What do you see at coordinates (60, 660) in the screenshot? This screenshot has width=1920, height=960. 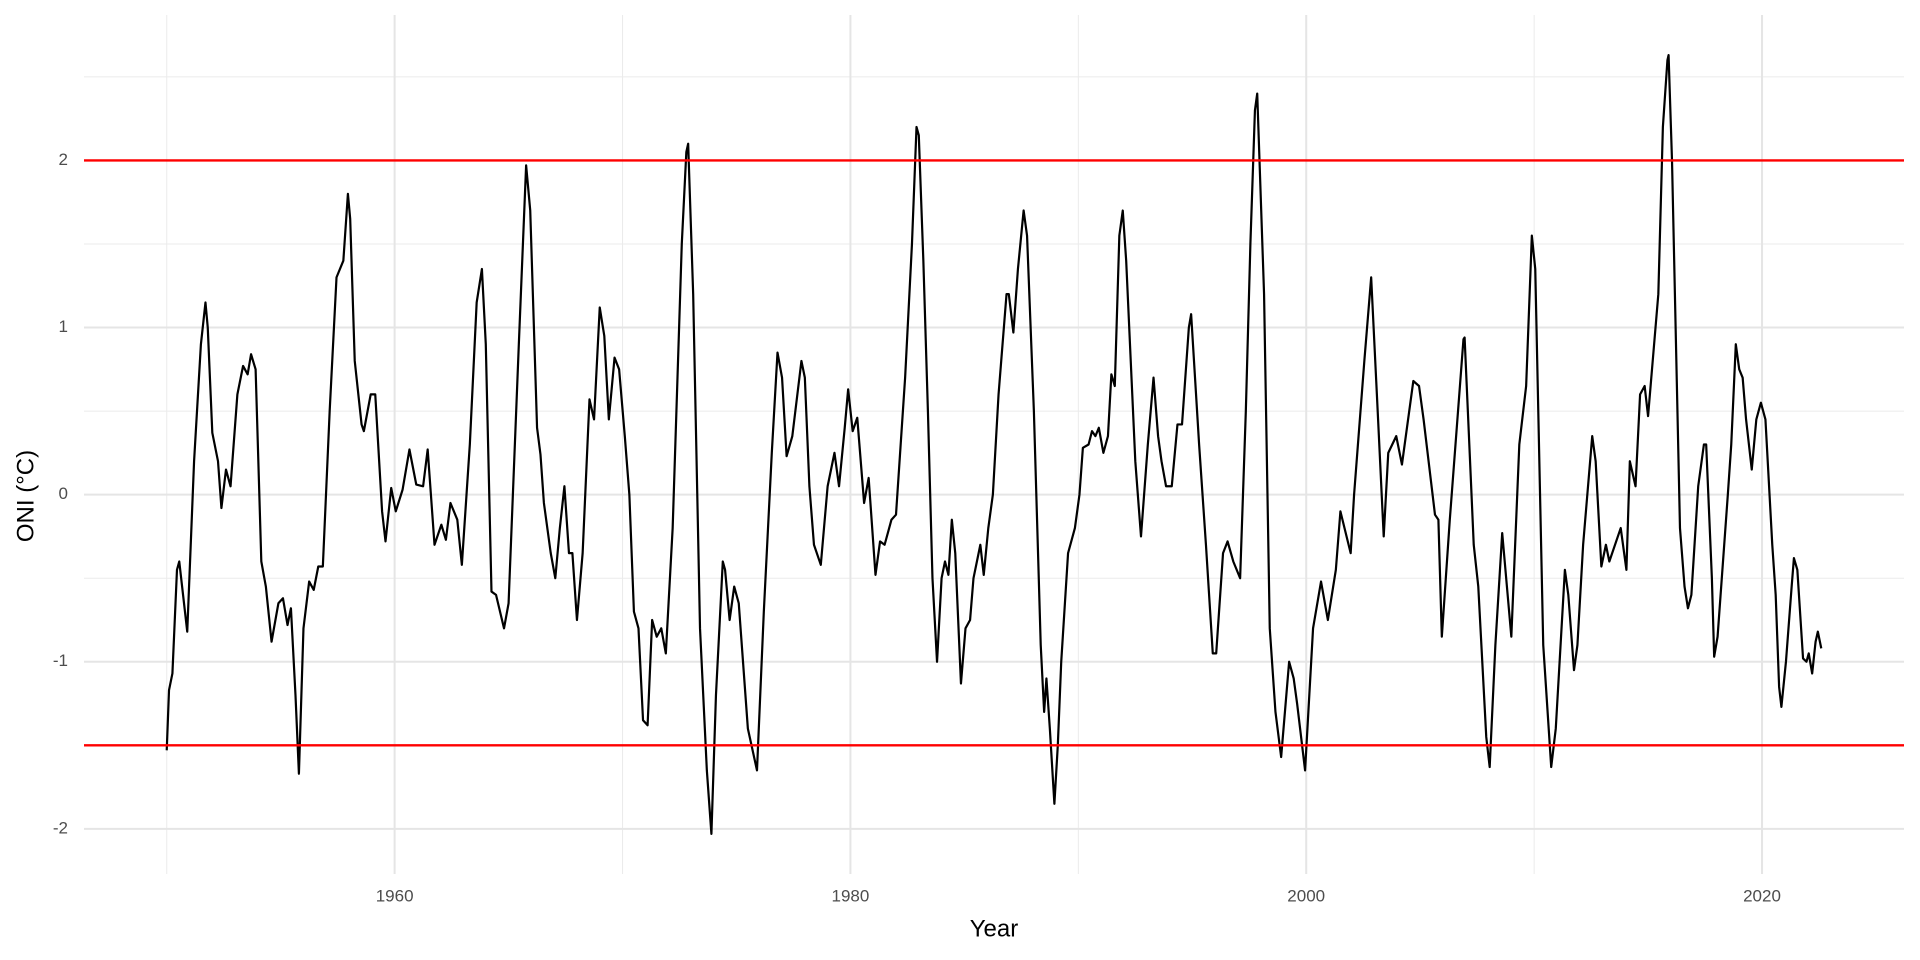 I see `y-tick-label: -1` at bounding box center [60, 660].